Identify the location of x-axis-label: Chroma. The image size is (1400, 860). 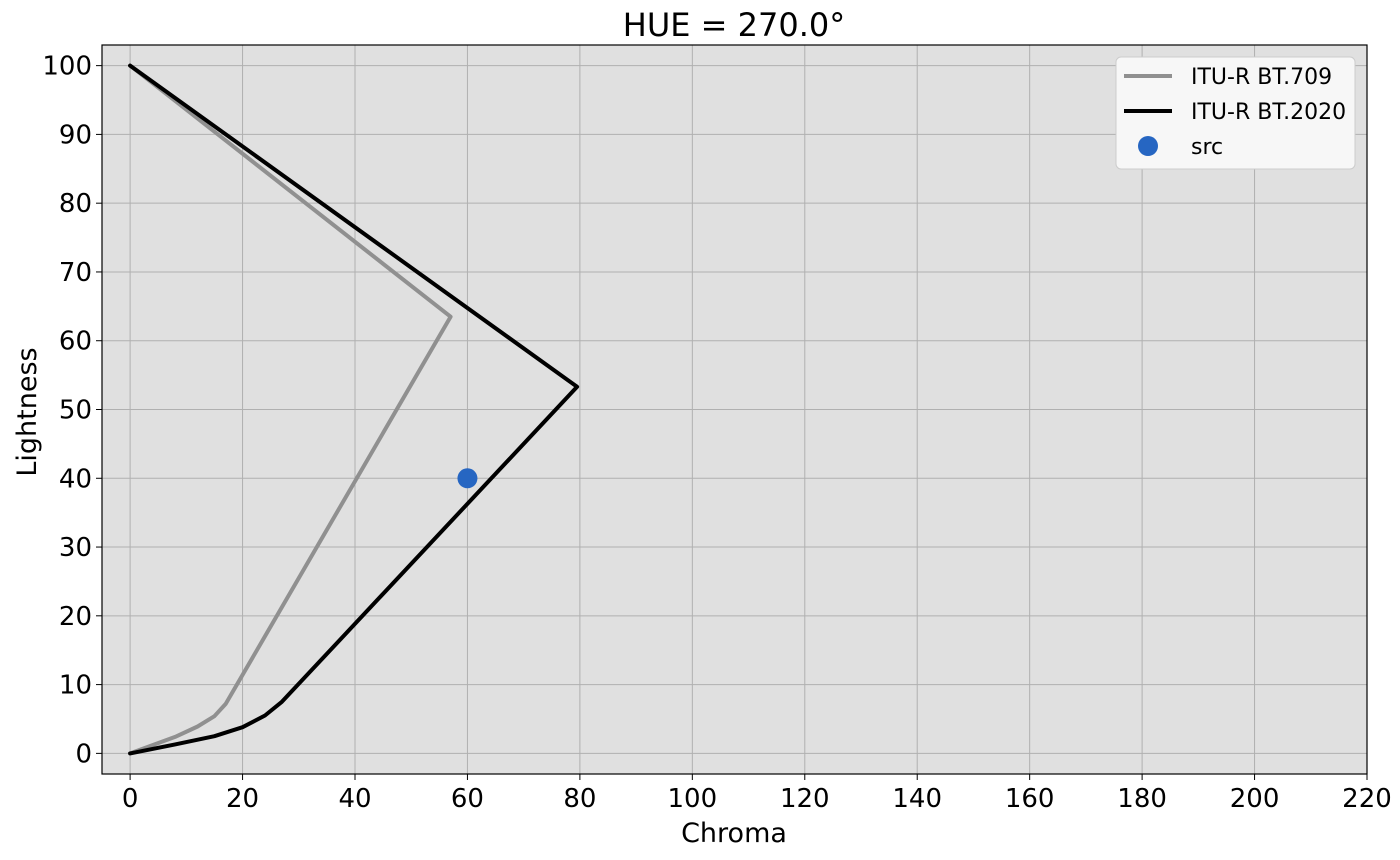
(734, 833).